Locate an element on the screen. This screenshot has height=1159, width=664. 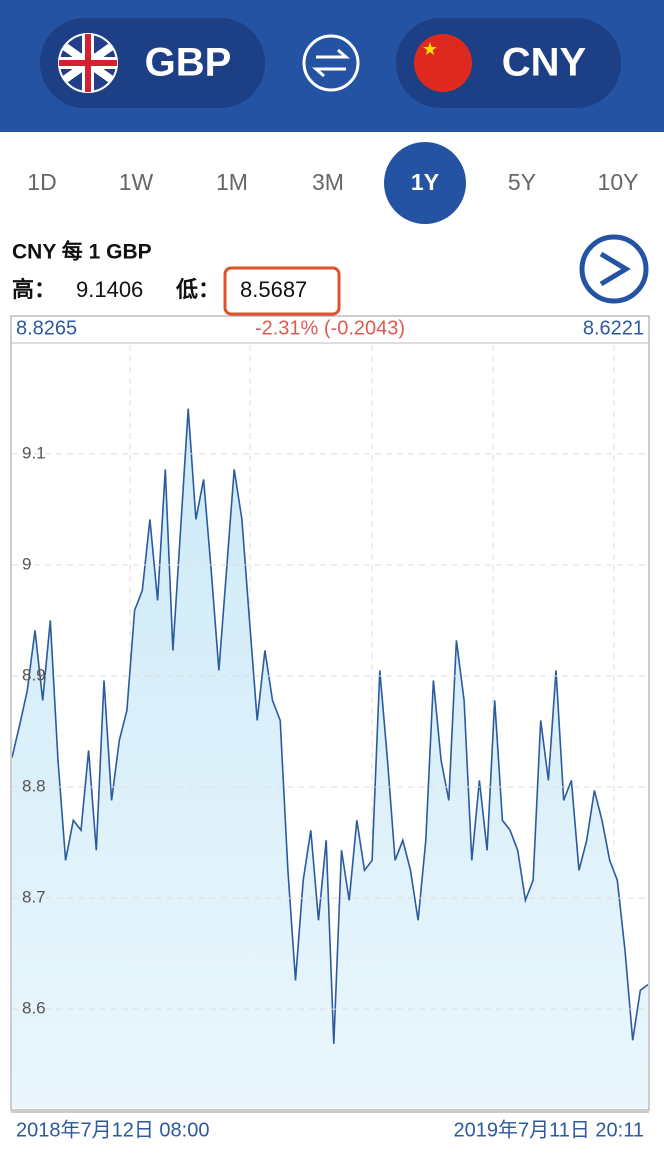
y-tick-label: 8.7 is located at coordinates (34, 897).